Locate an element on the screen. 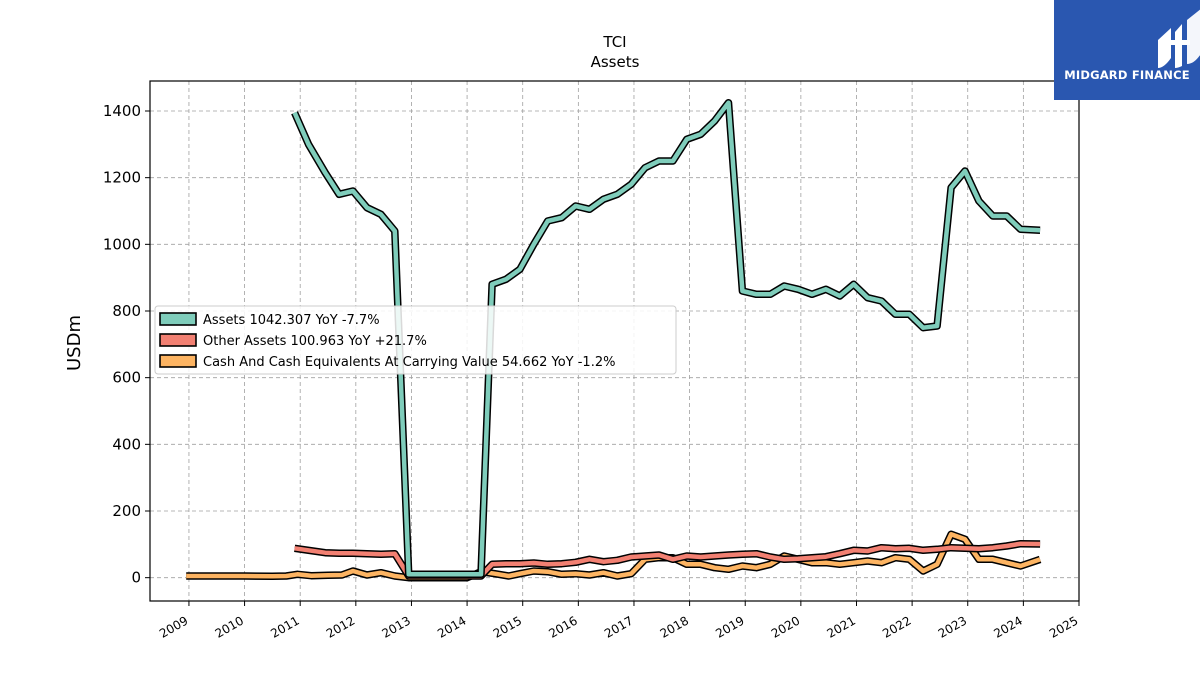 Image resolution: width=1200 pixels, height=675 pixels. x-tick-label: 2012 is located at coordinates (340, 626).